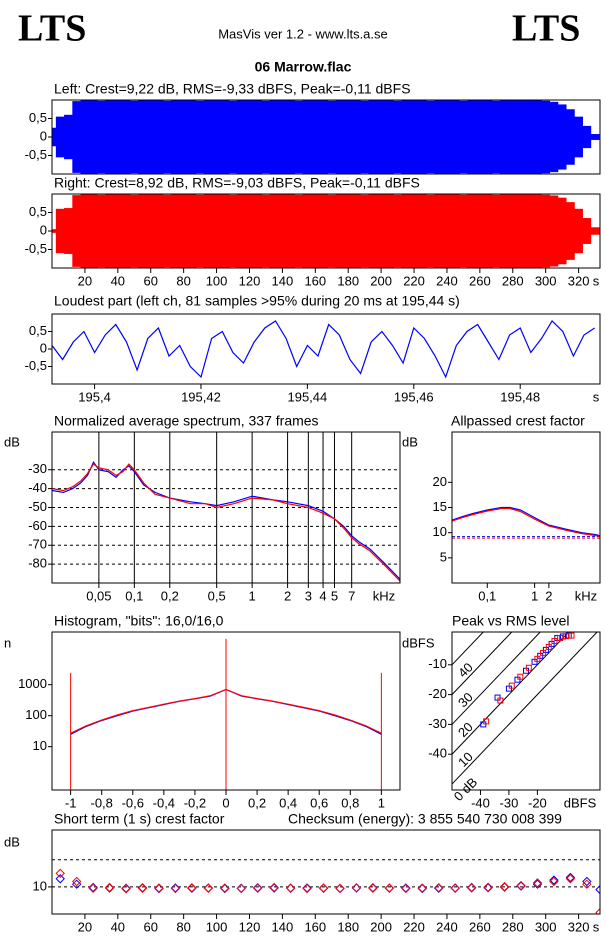  I want to click on y-tick-label: -0,5, so click(36, 154).